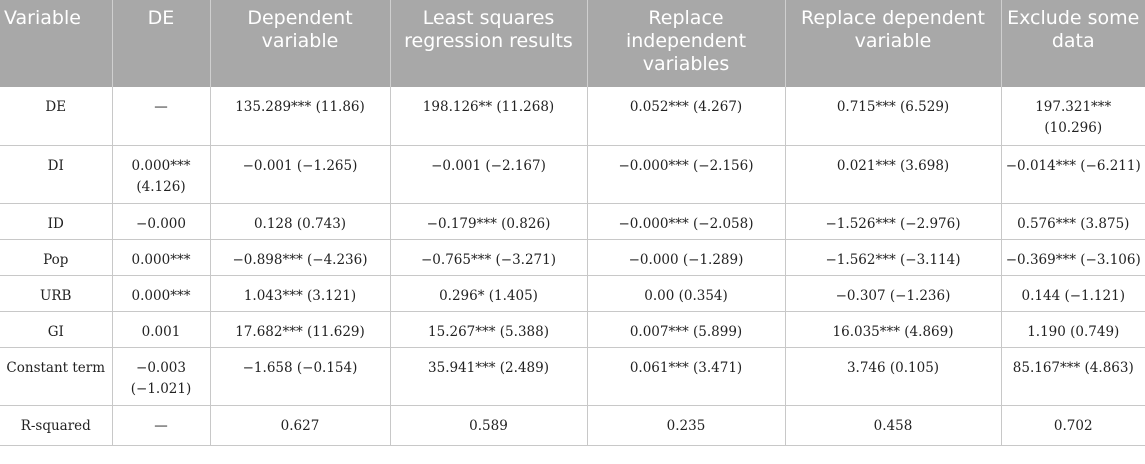 The image size is (1145, 464). Describe the element at coordinates (56, 257) in the screenshot. I see `table-cell: Pop` at that location.